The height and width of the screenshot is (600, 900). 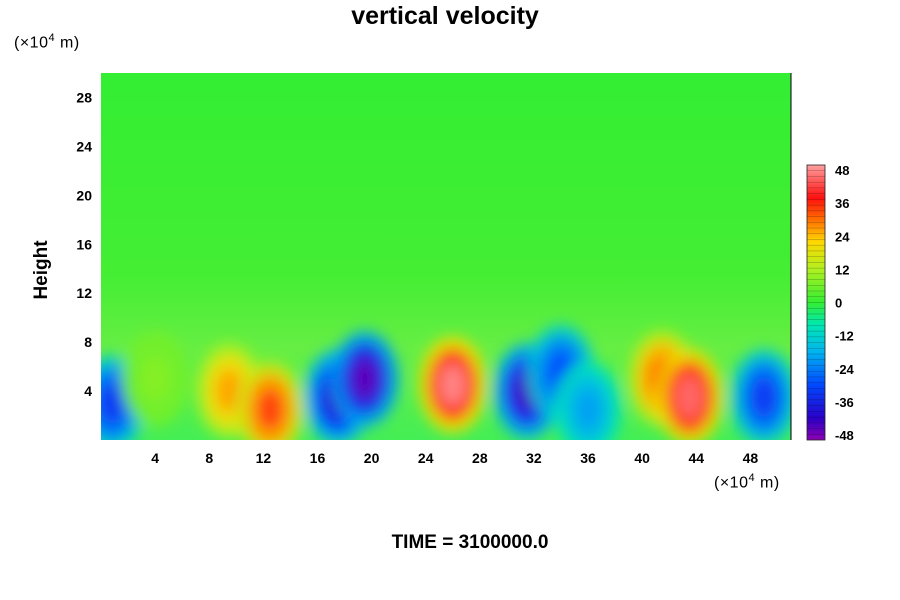 What do you see at coordinates (480, 458) in the screenshot?
I see `x-tick-label: 28` at bounding box center [480, 458].